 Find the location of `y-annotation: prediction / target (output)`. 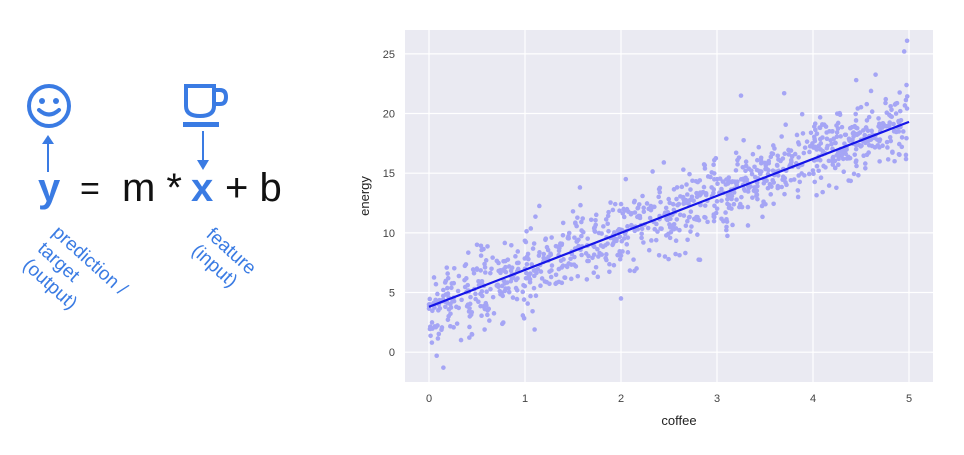

y-annotation: prediction / target (output) is located at coordinates (75, 277).